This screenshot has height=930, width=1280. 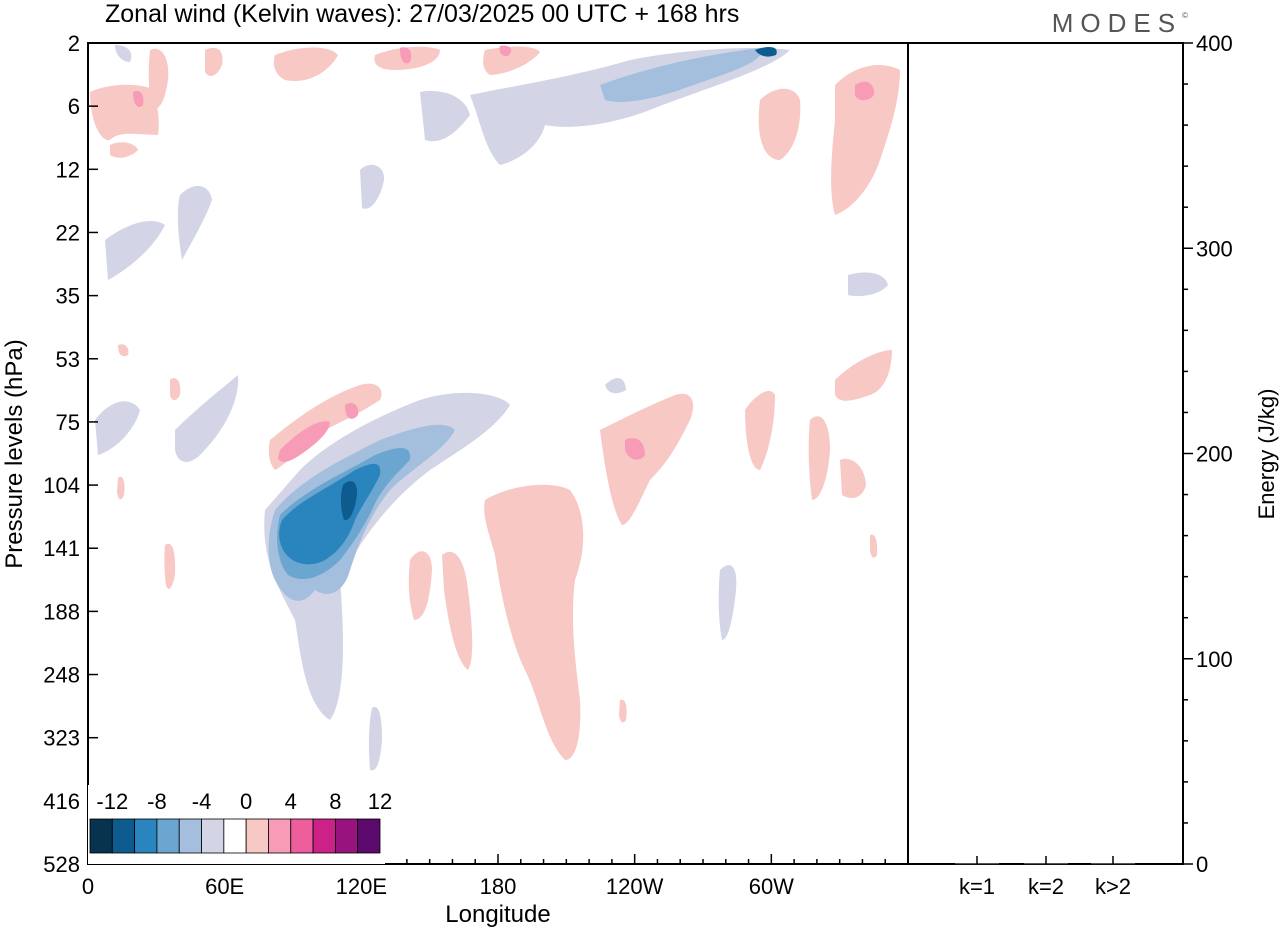 I want to click on energy-tick-label: 0, so click(x=1202, y=864).